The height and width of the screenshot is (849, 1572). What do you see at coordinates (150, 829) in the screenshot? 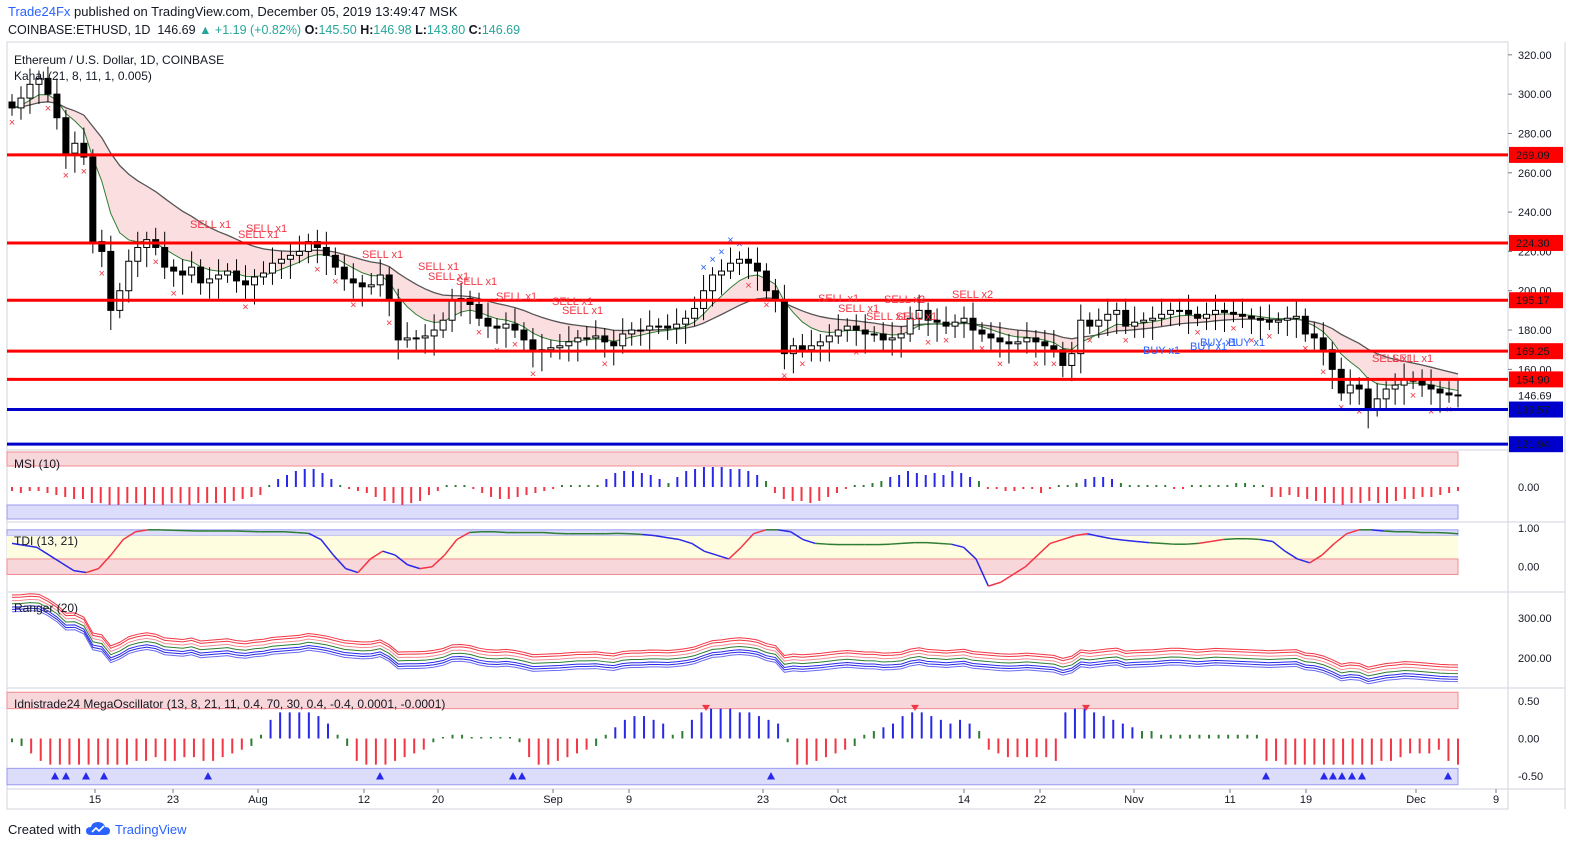
I see `tradingview-brand: TradingView` at bounding box center [150, 829].